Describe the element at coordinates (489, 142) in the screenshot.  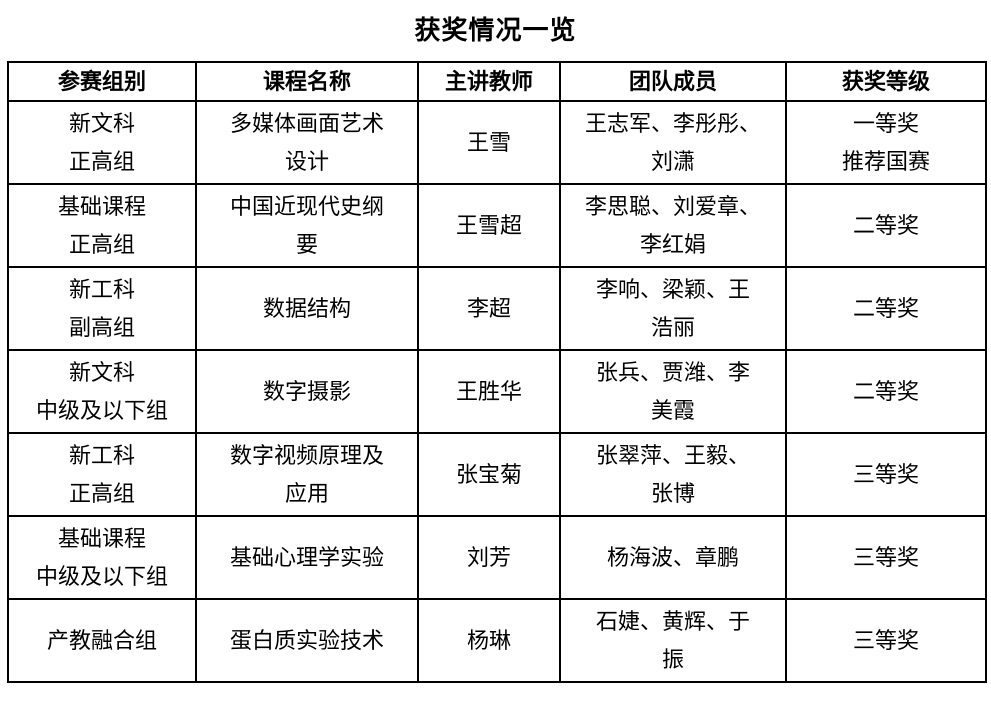
I see `cell-teacher: 王雪` at that location.